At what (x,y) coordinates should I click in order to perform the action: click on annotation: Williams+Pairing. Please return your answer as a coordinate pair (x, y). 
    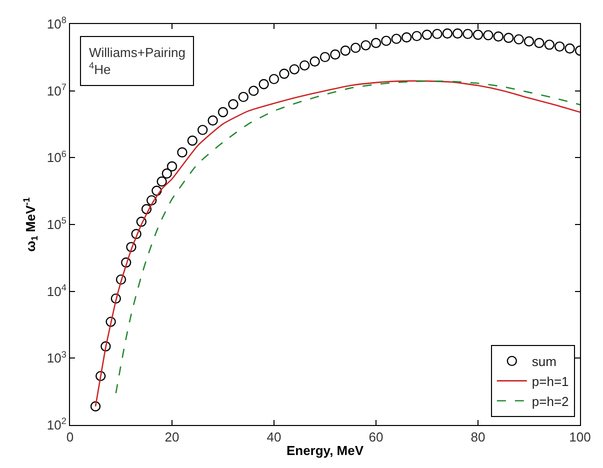
    Looking at the image, I should click on (137, 52).